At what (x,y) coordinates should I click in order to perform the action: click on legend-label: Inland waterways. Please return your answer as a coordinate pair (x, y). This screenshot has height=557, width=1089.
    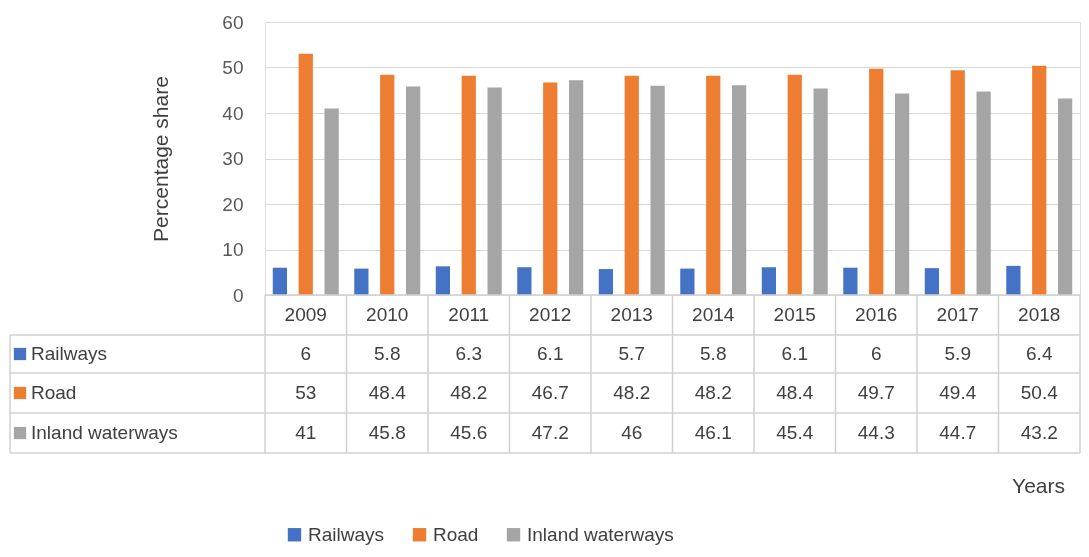
    Looking at the image, I should click on (104, 432).